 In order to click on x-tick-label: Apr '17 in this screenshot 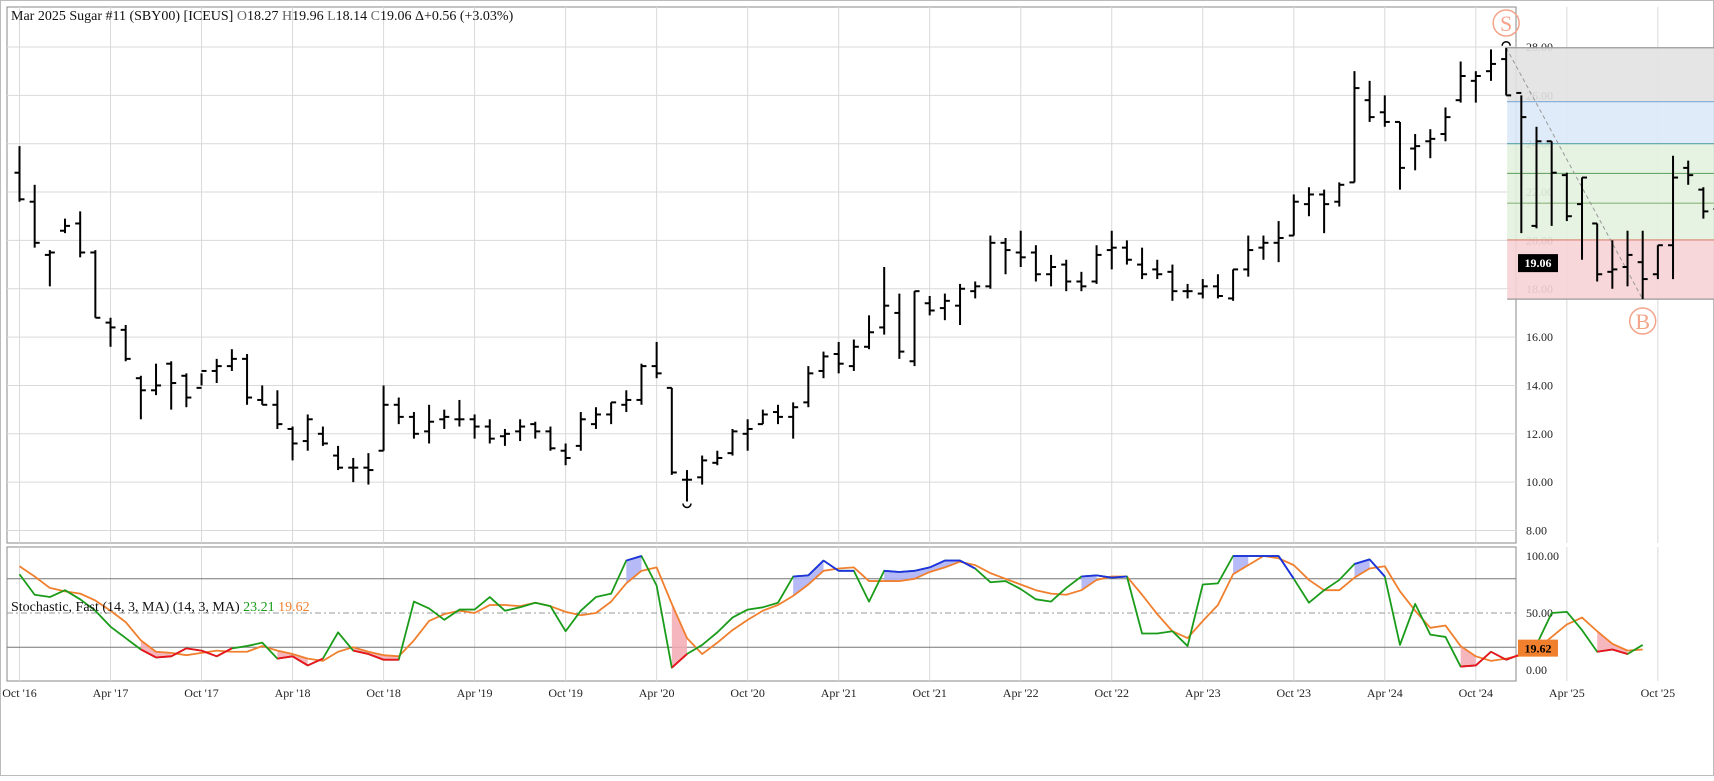, I will do `click(111, 693)`.